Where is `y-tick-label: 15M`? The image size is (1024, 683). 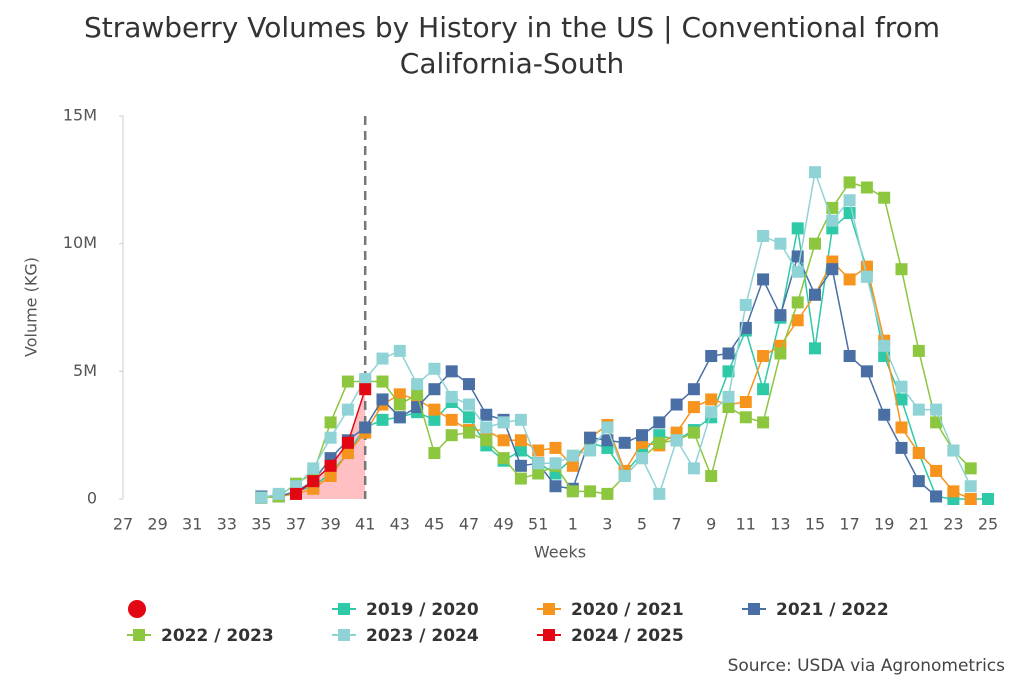 y-tick-label: 15M is located at coordinates (80, 115).